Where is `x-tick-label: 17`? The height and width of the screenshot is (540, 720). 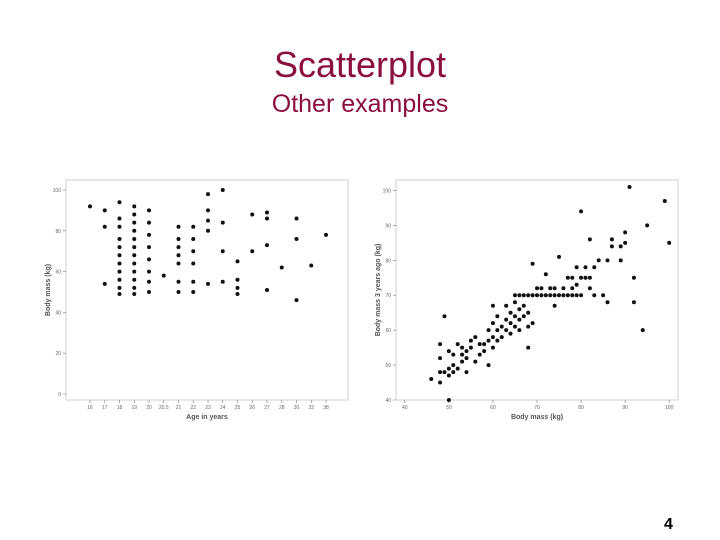 x-tick-label: 17 is located at coordinates (105, 408).